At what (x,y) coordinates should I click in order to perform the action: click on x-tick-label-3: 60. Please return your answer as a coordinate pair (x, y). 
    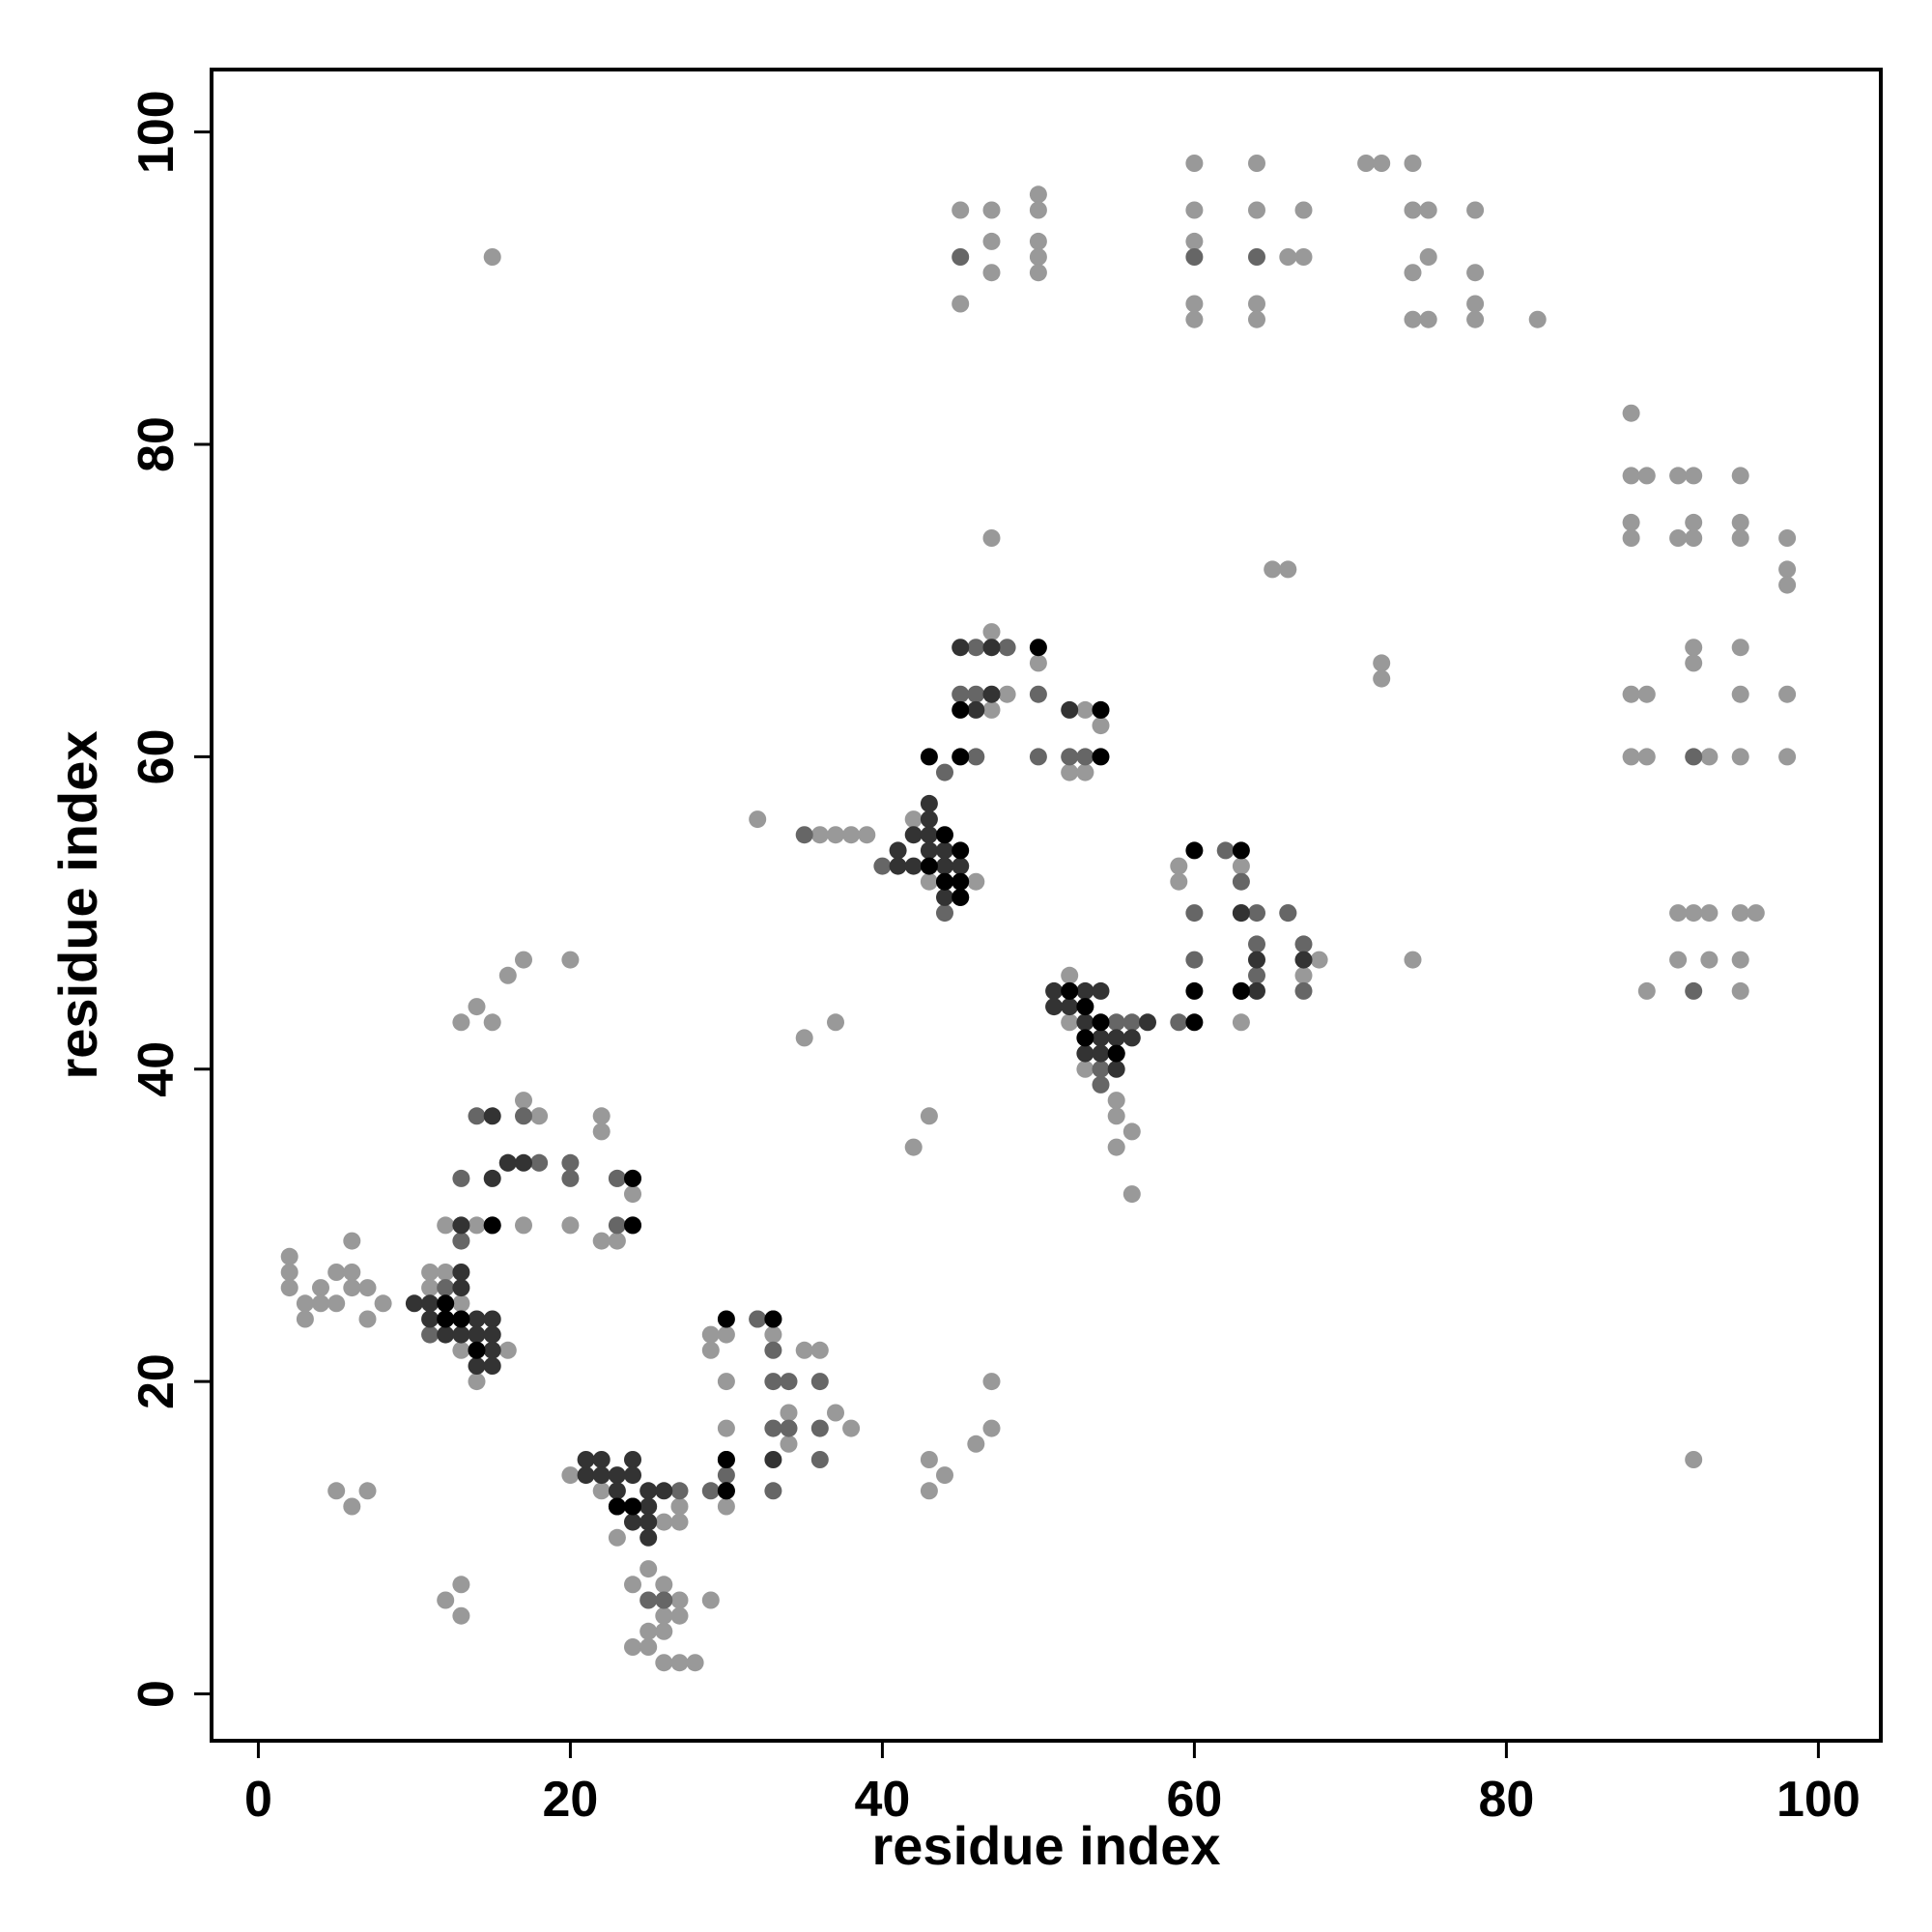
    Looking at the image, I should click on (1194, 1800).